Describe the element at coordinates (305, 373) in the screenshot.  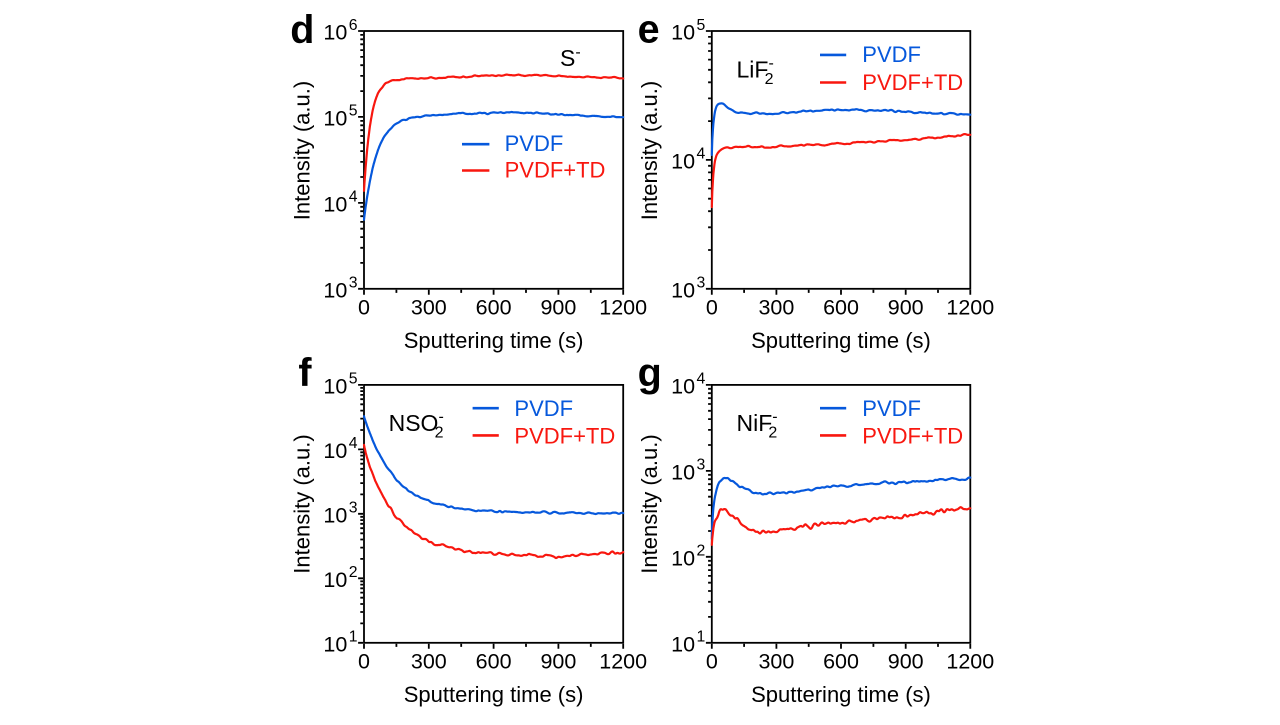
I see `svg-text: f` at that location.